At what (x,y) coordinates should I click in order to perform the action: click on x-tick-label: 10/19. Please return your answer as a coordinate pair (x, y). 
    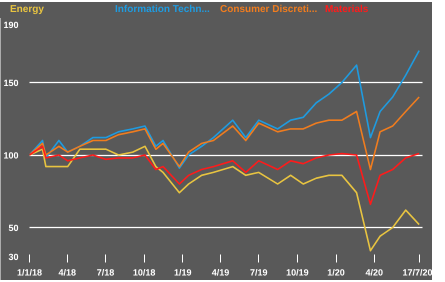
    Looking at the image, I should click on (297, 273).